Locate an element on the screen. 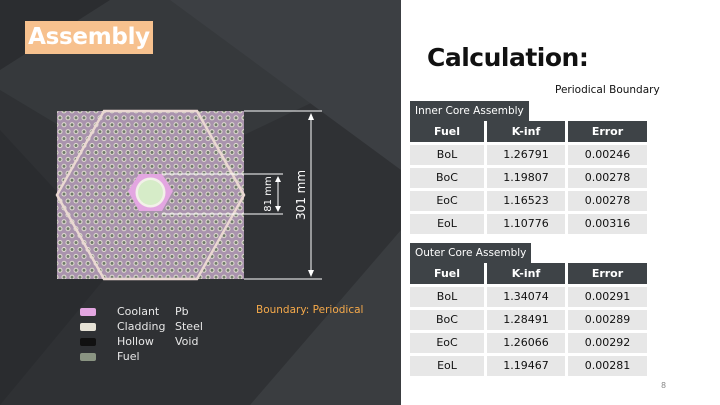 This screenshot has width=720, height=405. cell-kinf: 1.10776 is located at coordinates (526, 224).